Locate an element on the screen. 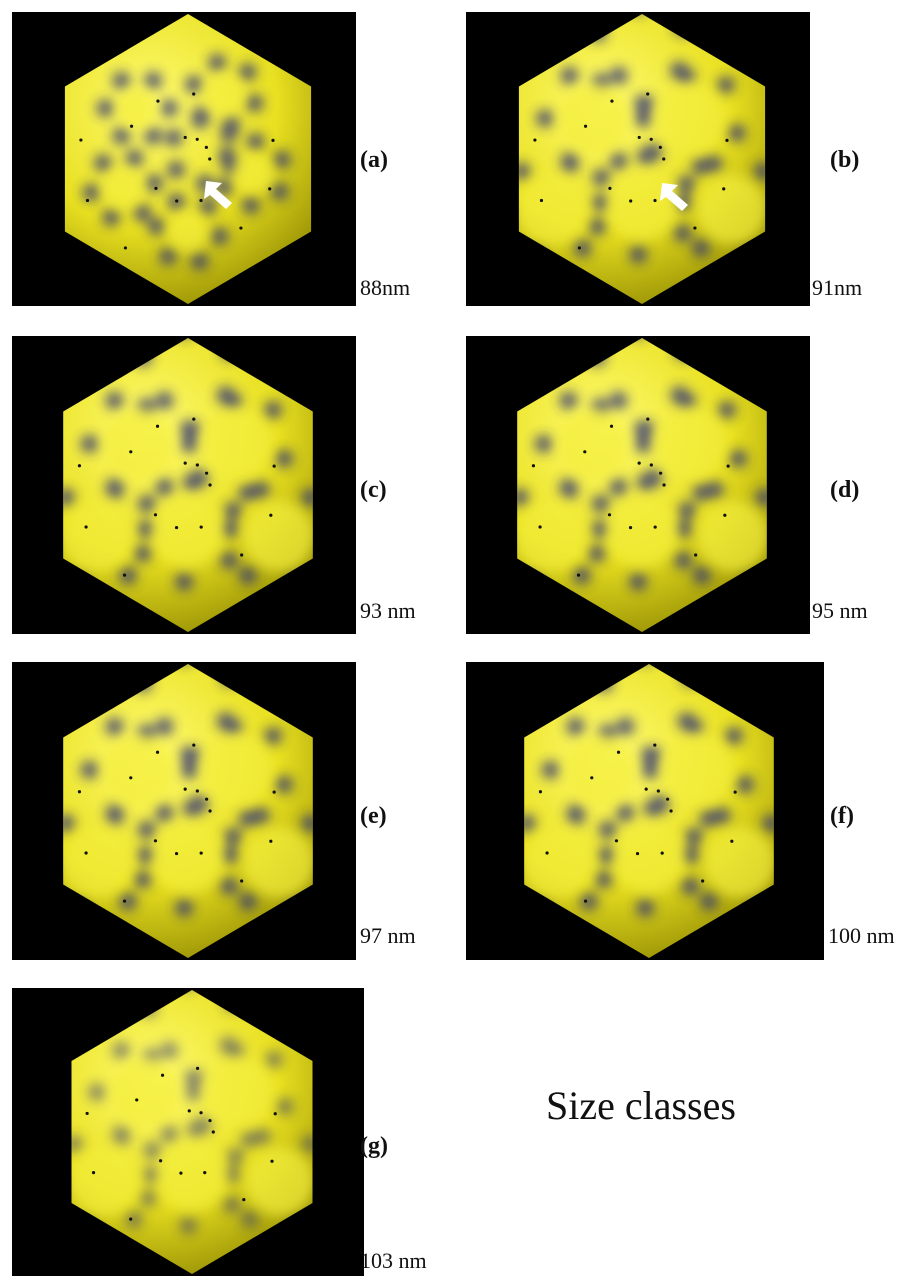 This screenshot has height=1282, width=912. size-label-e: 97 nm is located at coordinates (388, 935).